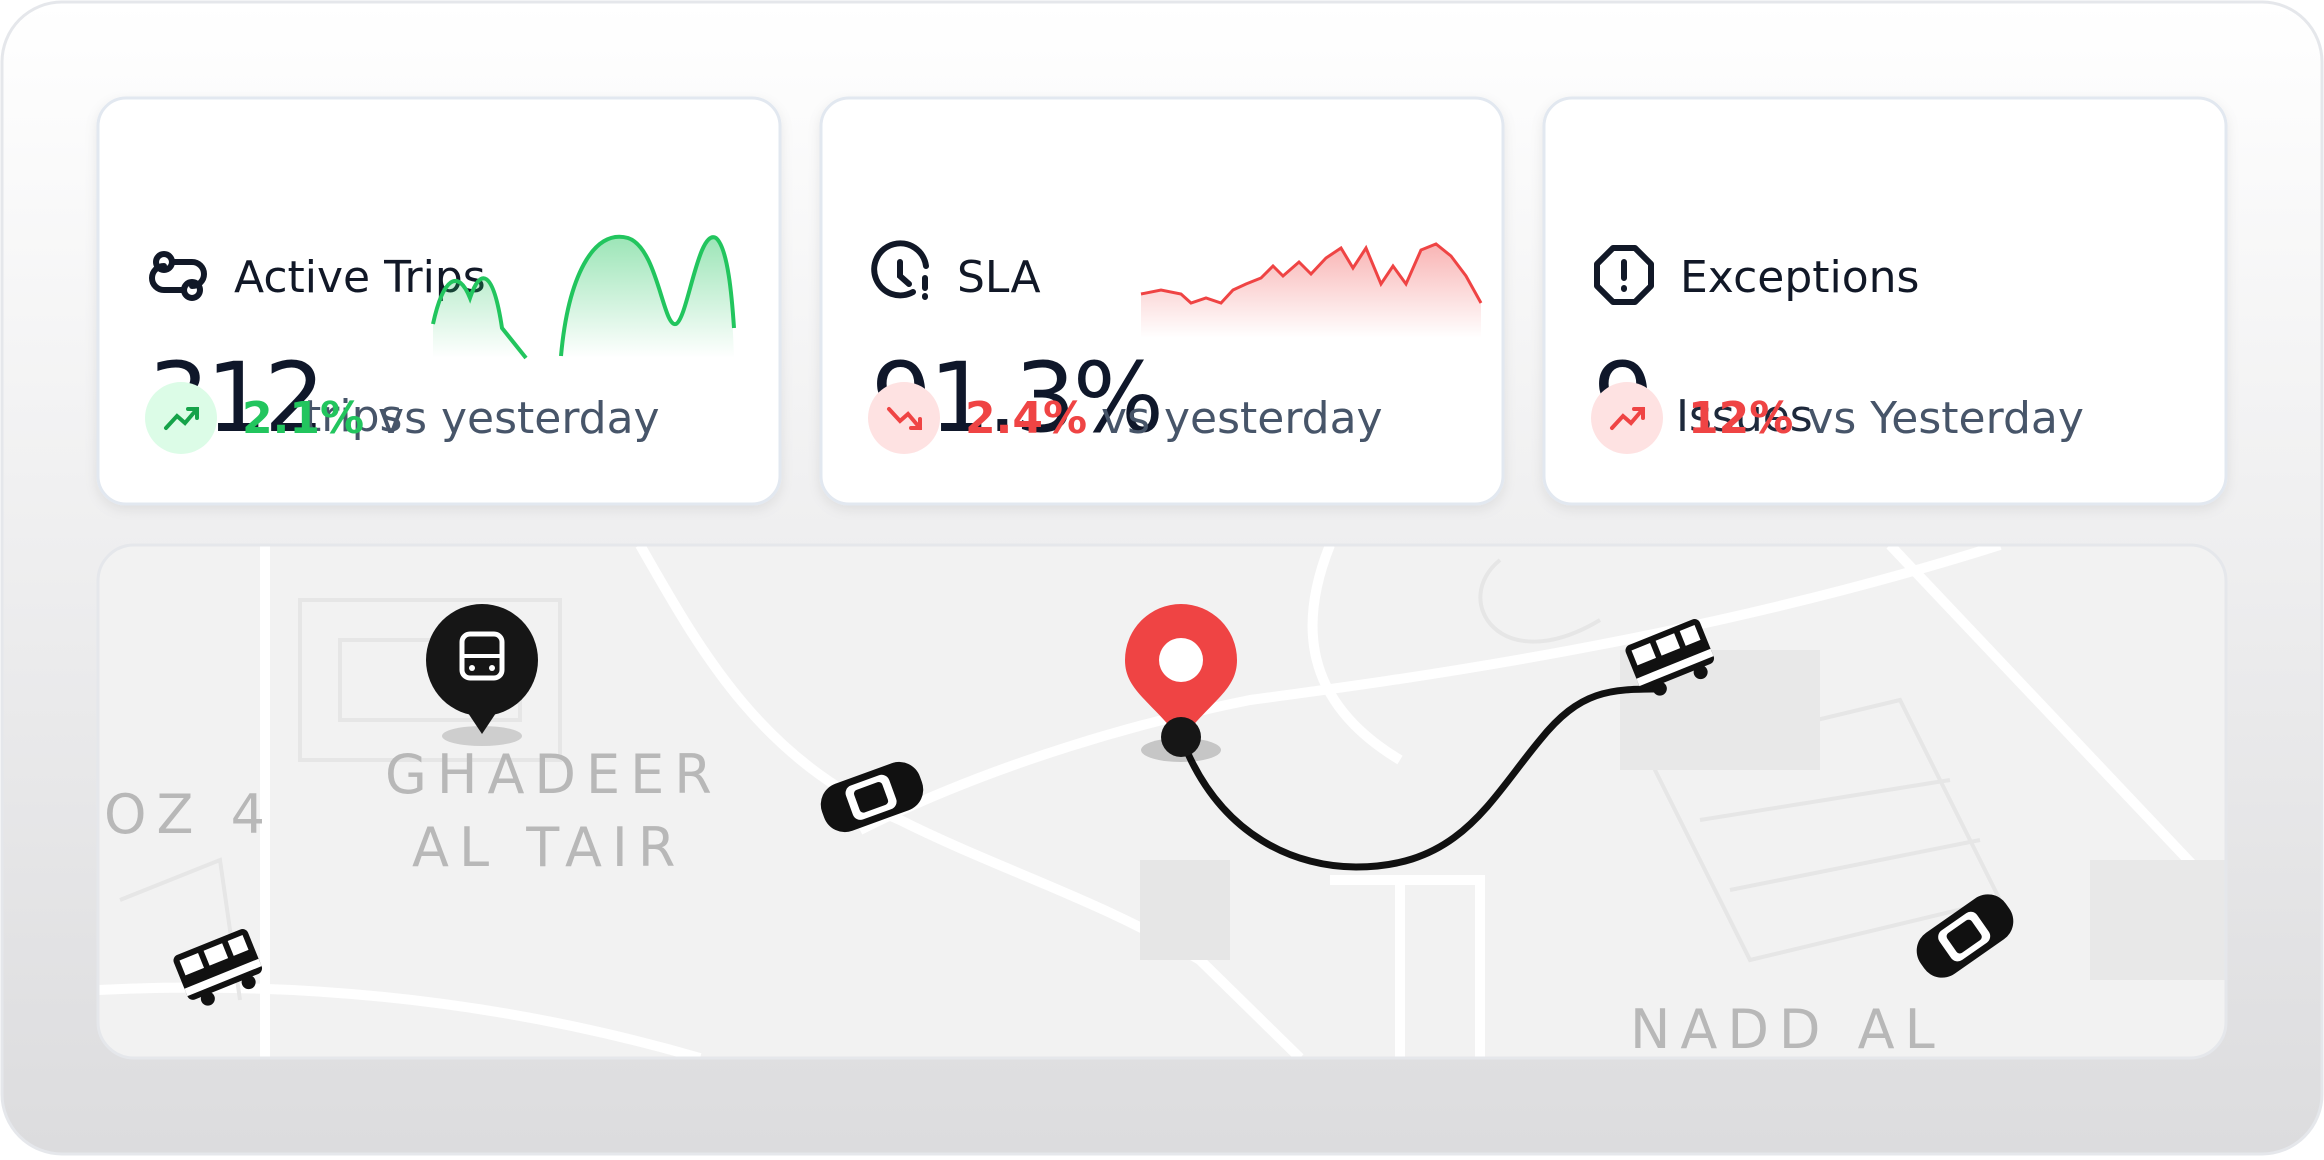  What do you see at coordinates (900, 270) in the screenshot?
I see `clock-icon` at bounding box center [900, 270].